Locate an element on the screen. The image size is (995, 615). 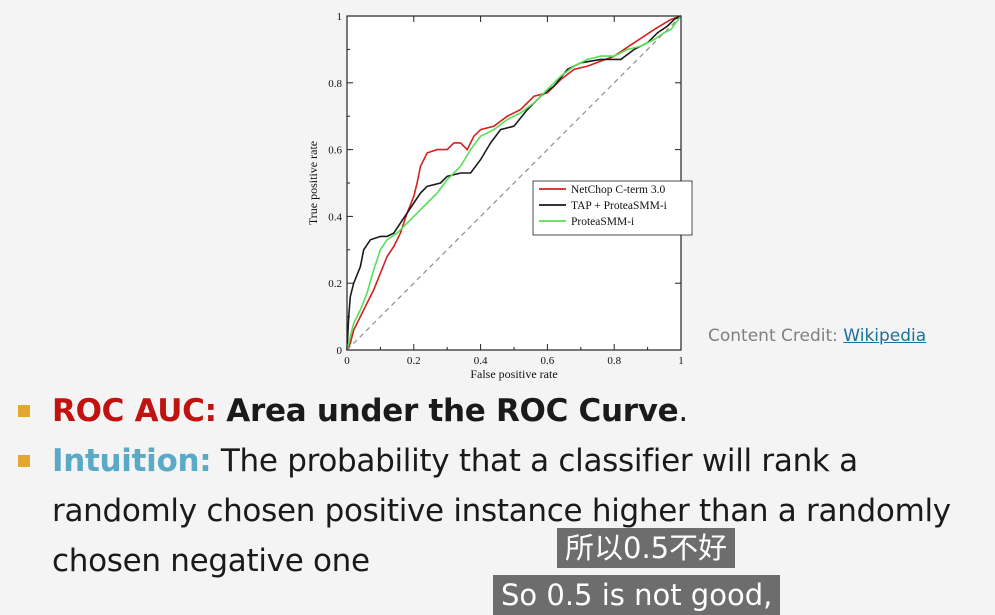
x-tick-label: 0.6 is located at coordinates (548, 361).